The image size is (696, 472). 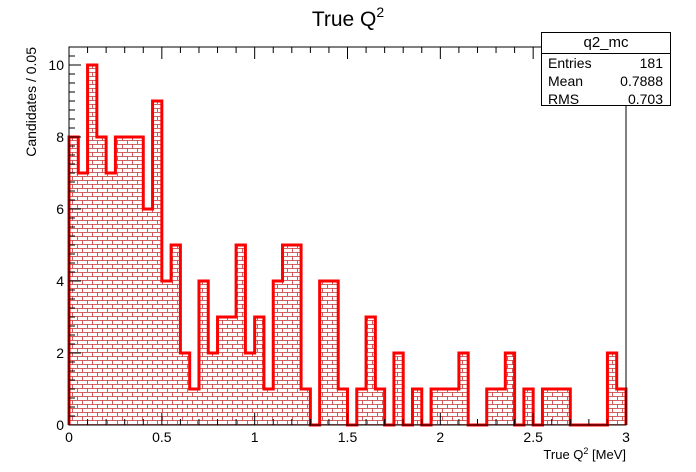 What do you see at coordinates (606, 63) in the screenshot?
I see `stats-row-entries: Entries 181` at bounding box center [606, 63].